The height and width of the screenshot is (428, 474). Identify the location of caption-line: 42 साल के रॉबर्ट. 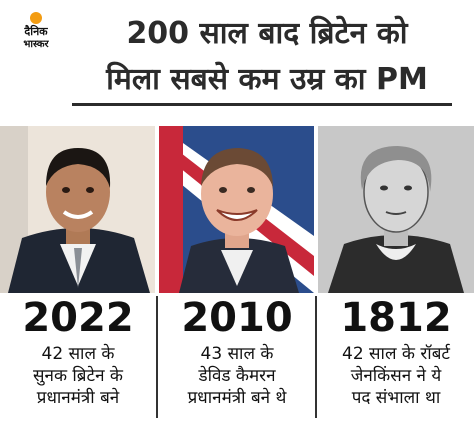
(396, 354).